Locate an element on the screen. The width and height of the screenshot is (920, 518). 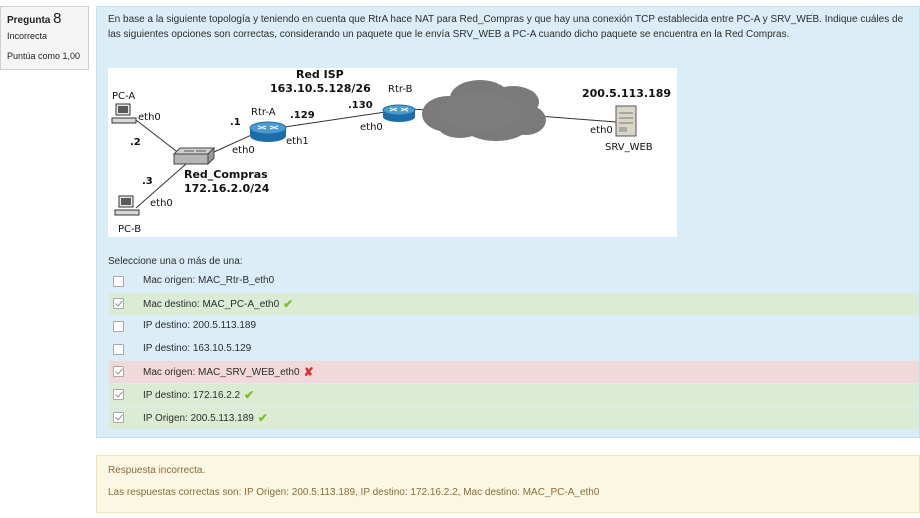
pc-b-label: PC-B is located at coordinates (129, 229).